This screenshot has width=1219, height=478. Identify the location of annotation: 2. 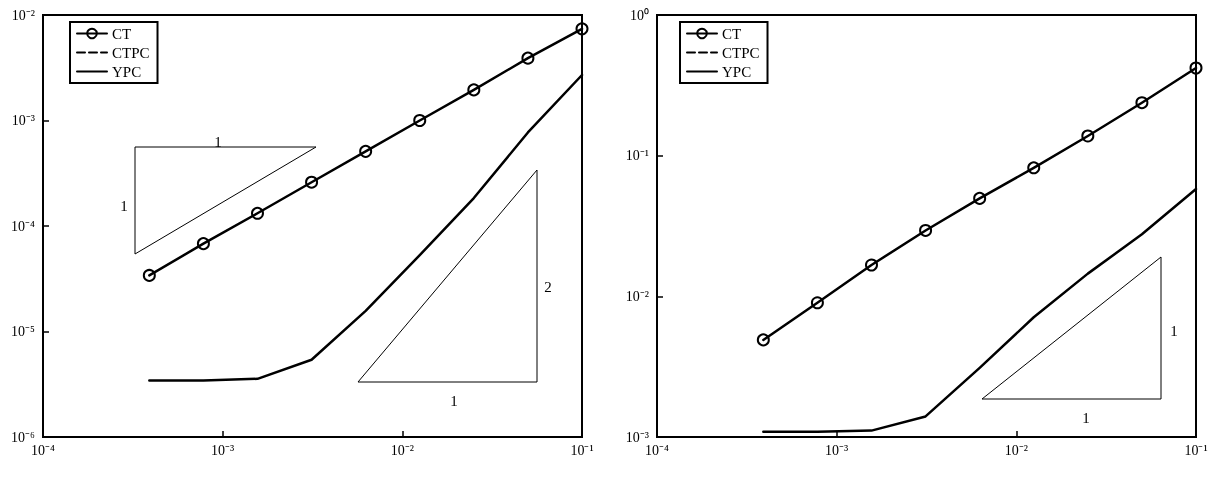
(548, 287).